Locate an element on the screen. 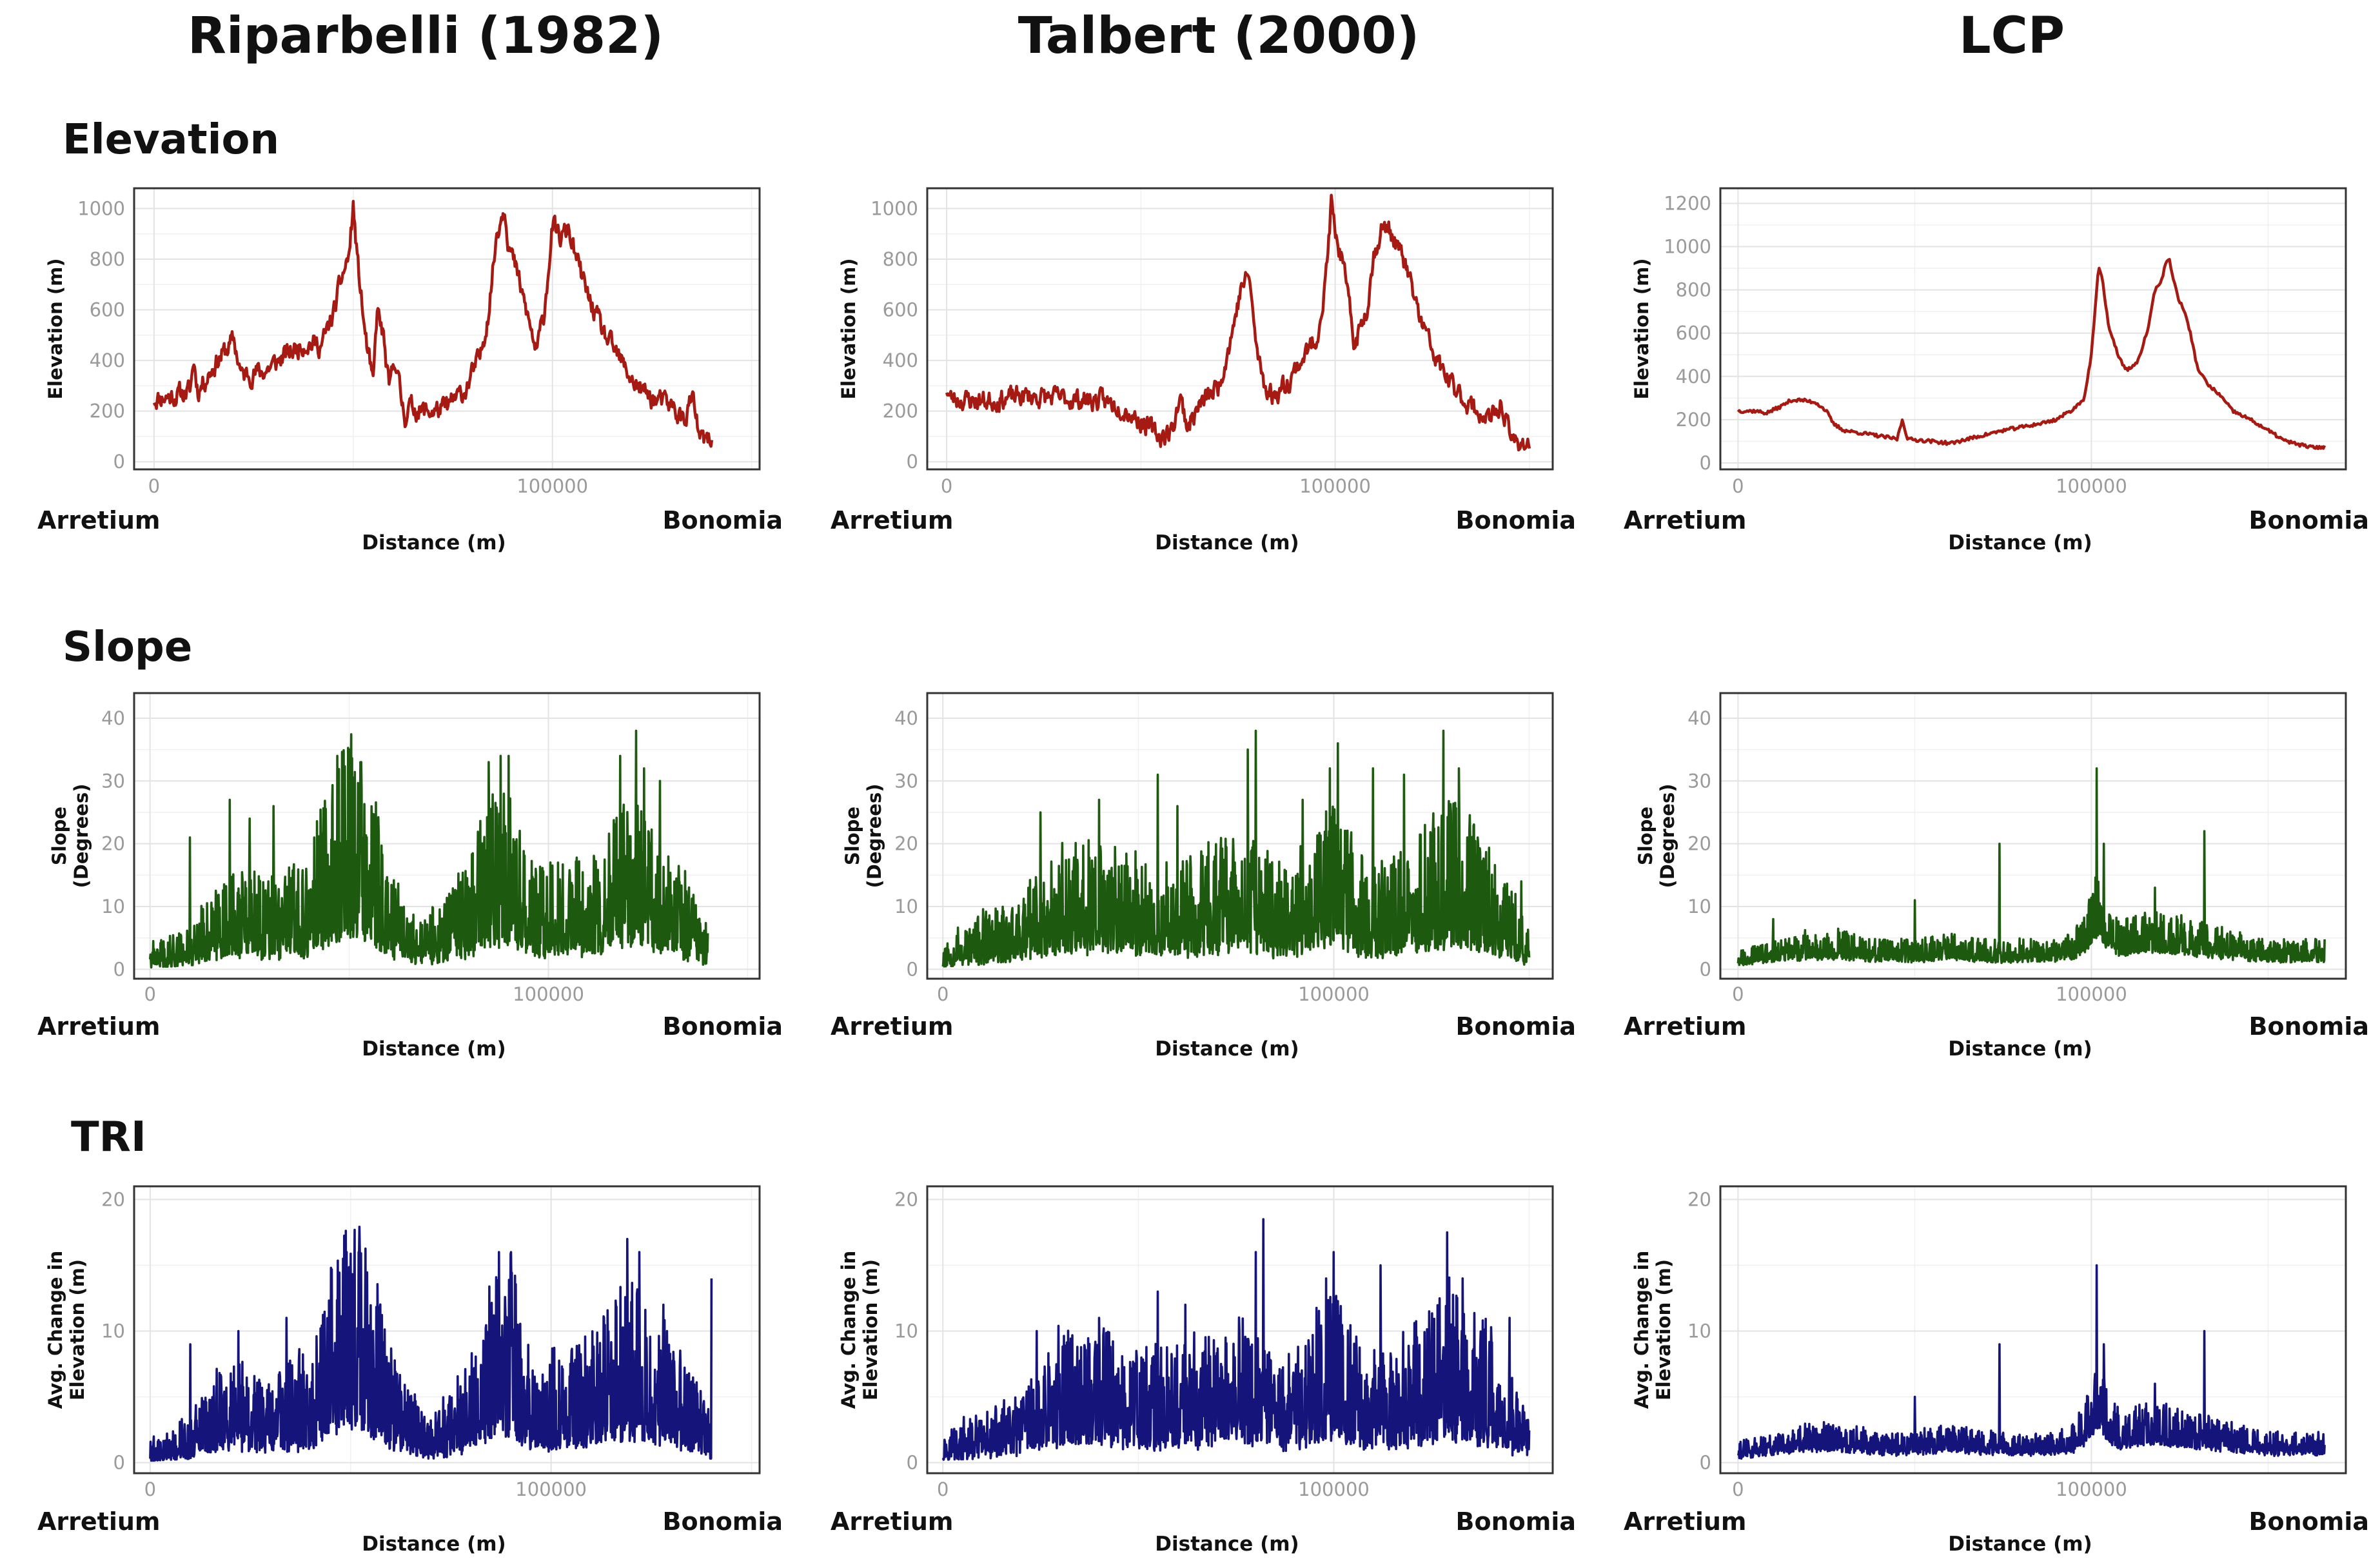 The image size is (2380, 1568). series-line-tri-rip is located at coordinates (431, 1344).